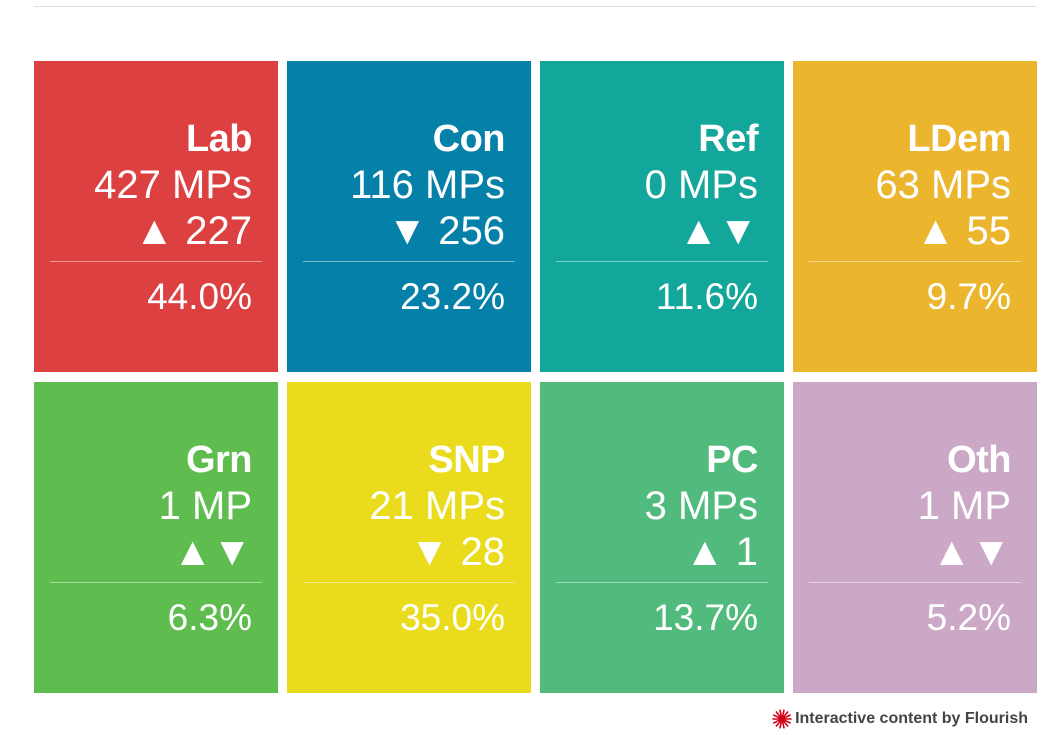 The width and height of the screenshot is (1057, 735). Describe the element at coordinates (535, 6) in the screenshot. I see `top-divider` at that location.